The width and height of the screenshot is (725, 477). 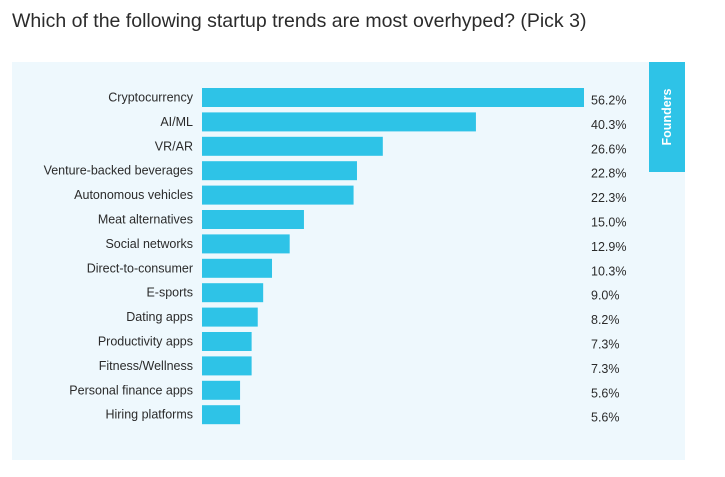 What do you see at coordinates (169, 293) in the screenshot?
I see `category-label: E-sports` at bounding box center [169, 293].